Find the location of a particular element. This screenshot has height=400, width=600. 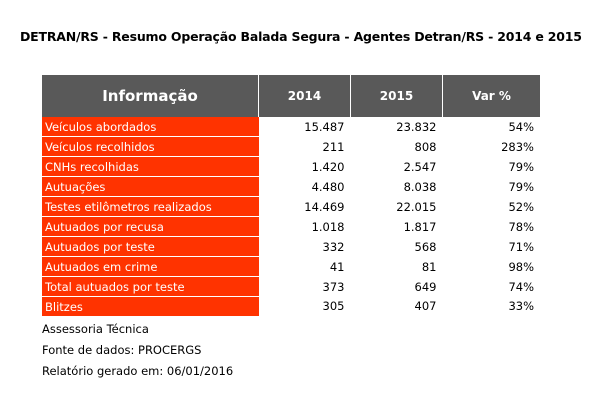

row-label: Blitzes is located at coordinates (150, 306).